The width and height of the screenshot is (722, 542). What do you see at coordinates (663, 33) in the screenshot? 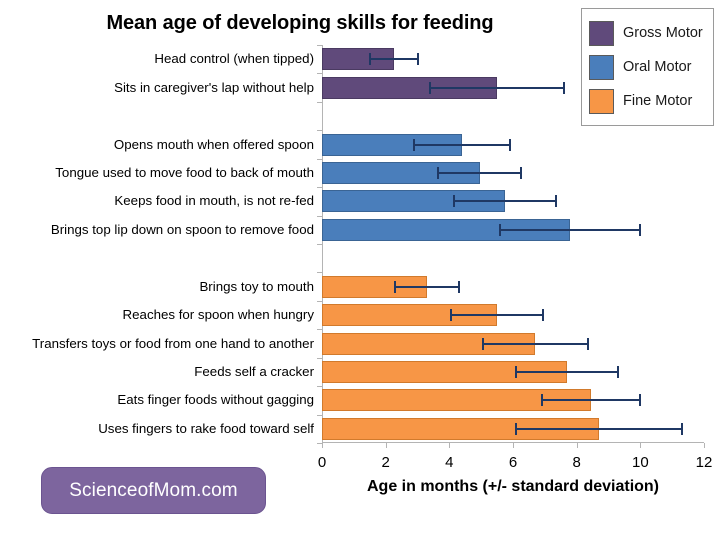
I see `legend-label-gross-motor: Gross Motor` at bounding box center [663, 33].